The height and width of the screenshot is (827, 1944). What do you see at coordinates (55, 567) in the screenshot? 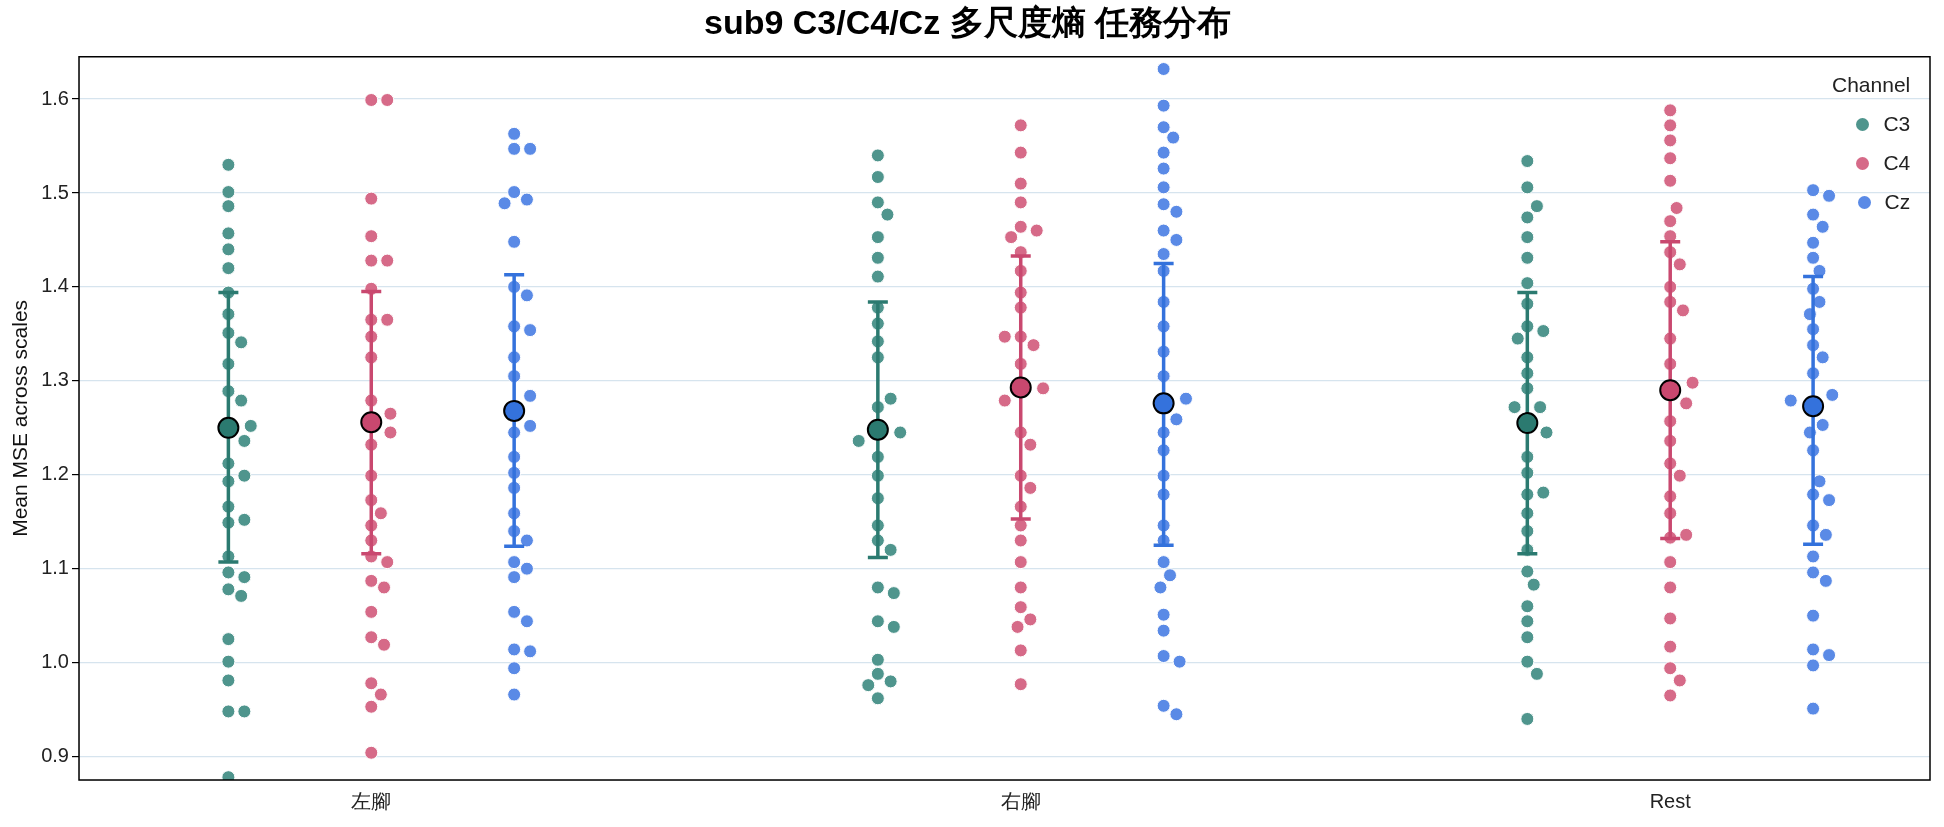
I see `y-tick-label: 1.1` at bounding box center [55, 567].